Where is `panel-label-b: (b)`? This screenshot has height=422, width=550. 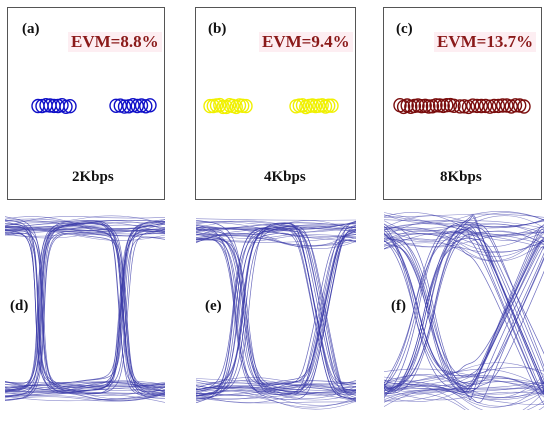
panel-label-b: (b) is located at coordinates (217, 29).